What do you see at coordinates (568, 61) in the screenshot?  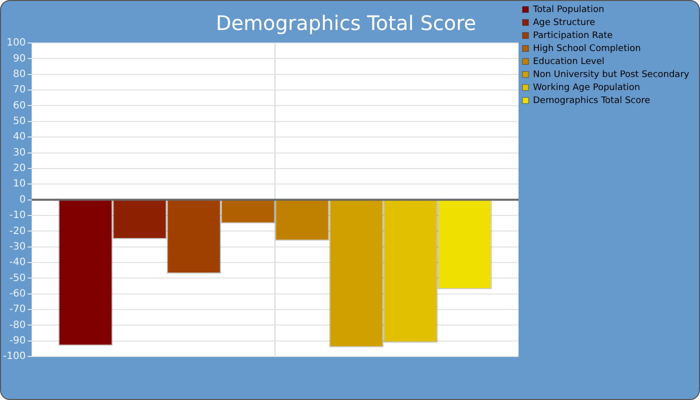 I see `legend-label: Education Level` at bounding box center [568, 61].